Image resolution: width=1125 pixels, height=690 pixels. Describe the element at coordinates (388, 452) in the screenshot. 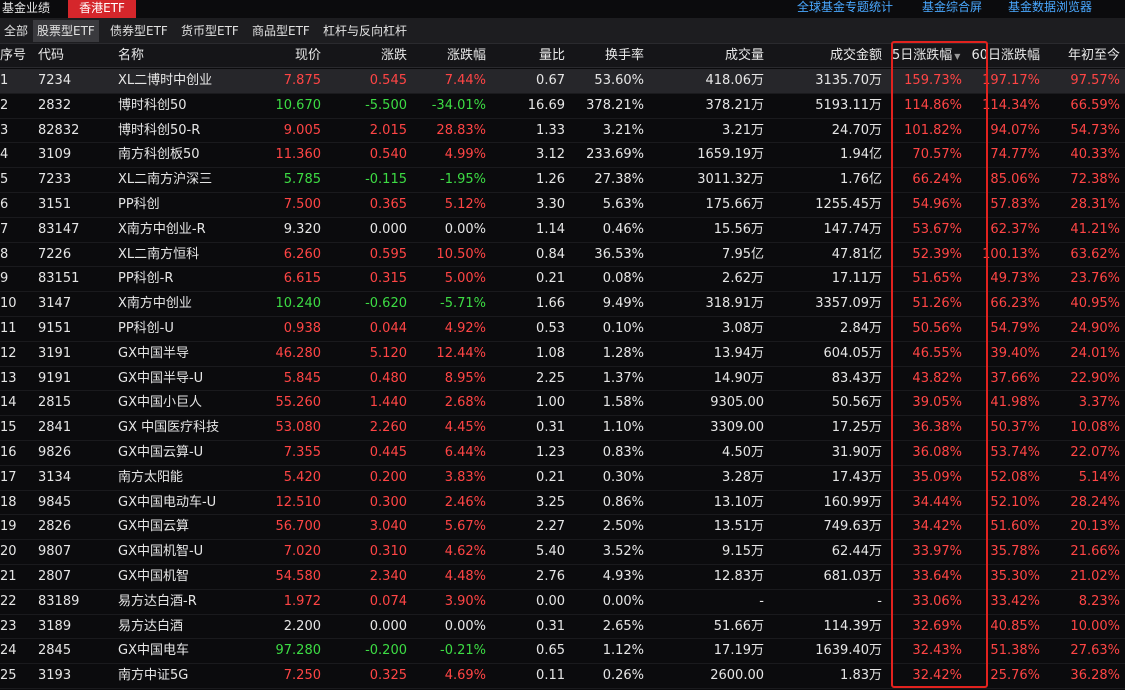

I see `cell-change: 0.445` at that location.